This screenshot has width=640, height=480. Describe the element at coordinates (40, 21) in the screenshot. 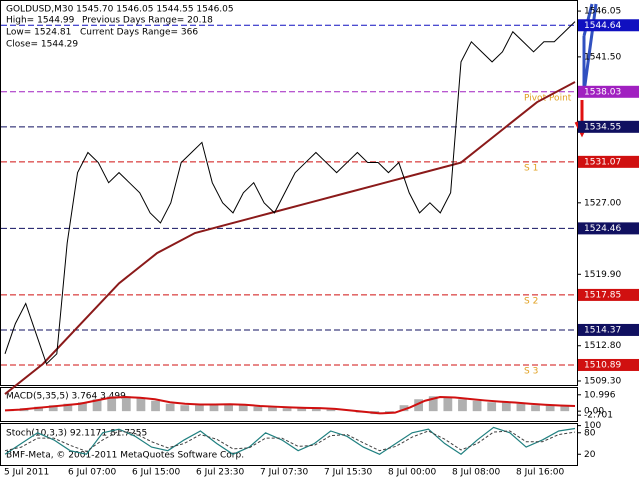

I see `high: High= 1544.99` at that location.